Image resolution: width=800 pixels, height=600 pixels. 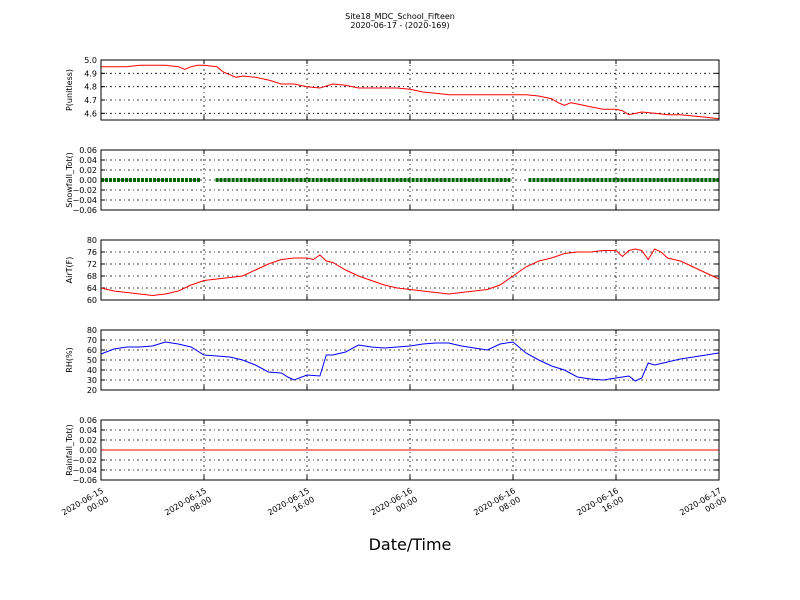 What do you see at coordinates (92, 340) in the screenshot?
I see `y-tick-label: 70` at bounding box center [92, 340].